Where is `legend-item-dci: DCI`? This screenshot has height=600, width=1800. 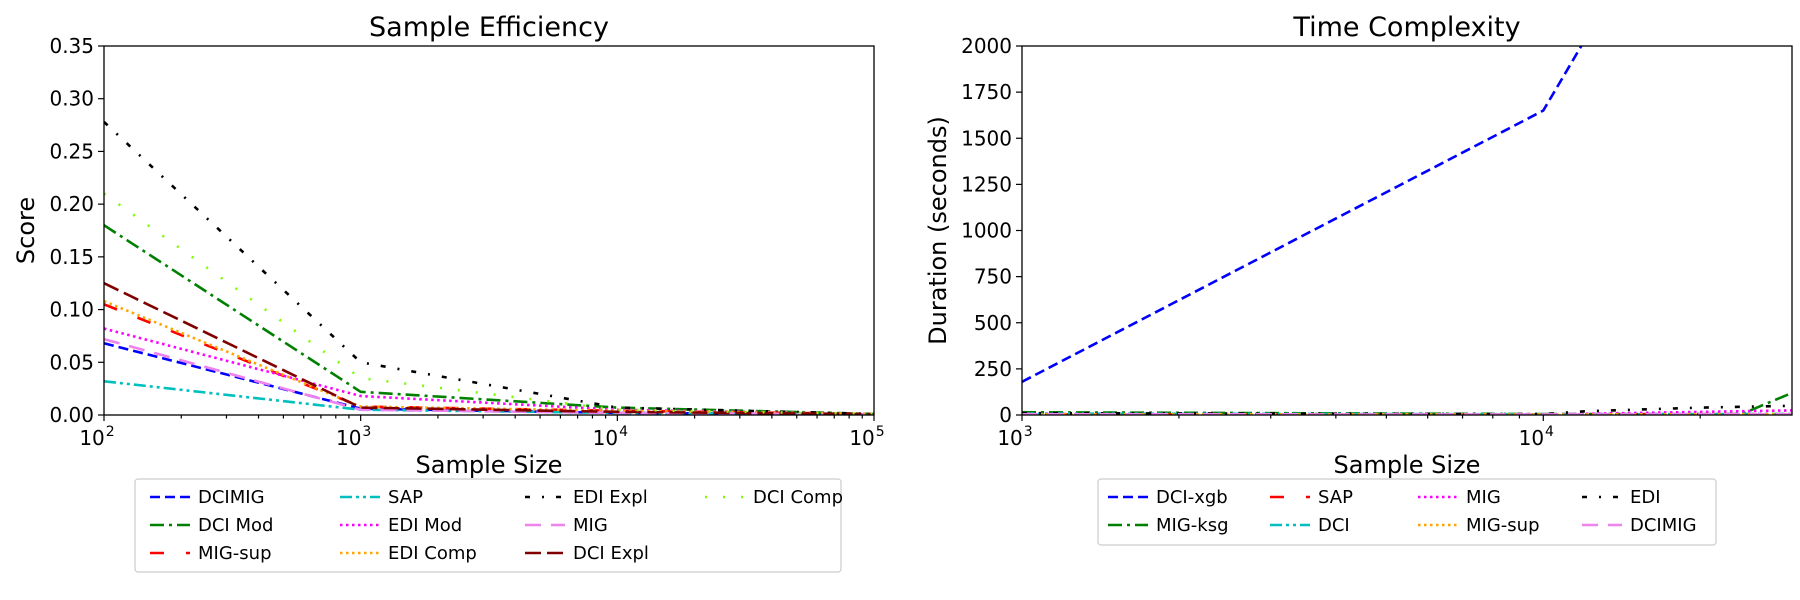 legend-item-dci: DCI is located at coordinates (1310, 525).